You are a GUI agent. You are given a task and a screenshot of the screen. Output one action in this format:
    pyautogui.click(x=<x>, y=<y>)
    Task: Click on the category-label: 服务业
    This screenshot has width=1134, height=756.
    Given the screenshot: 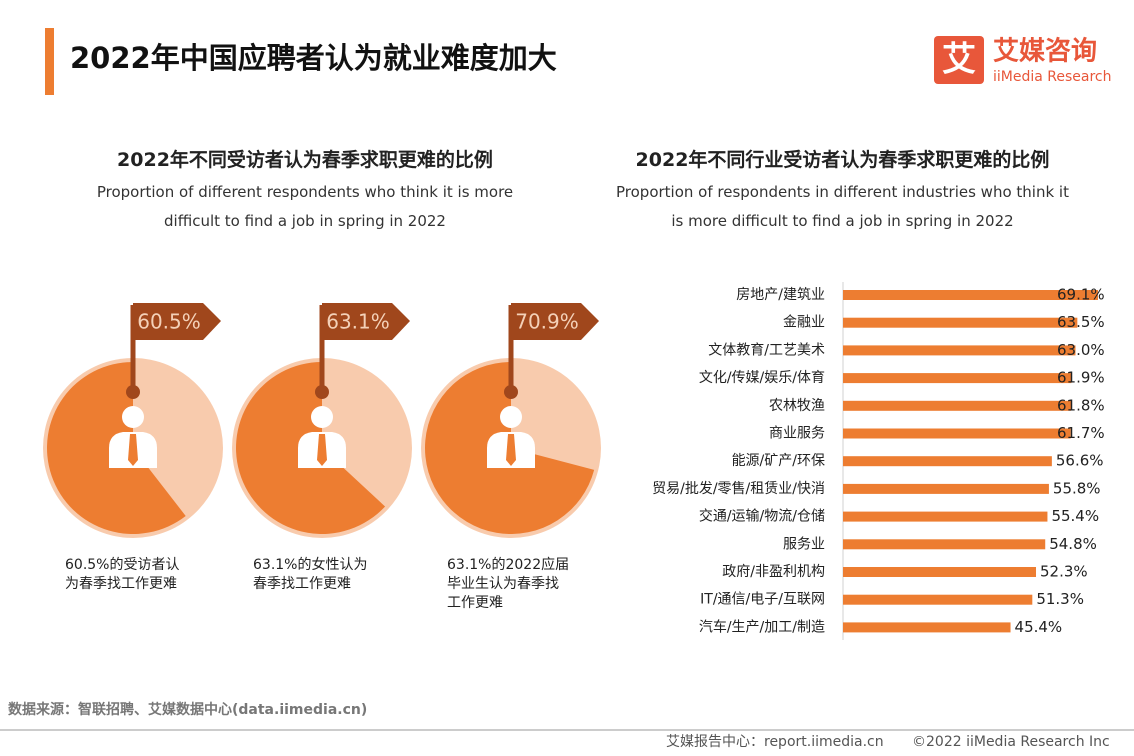 What is the action you would take?
    pyautogui.click(x=804, y=544)
    